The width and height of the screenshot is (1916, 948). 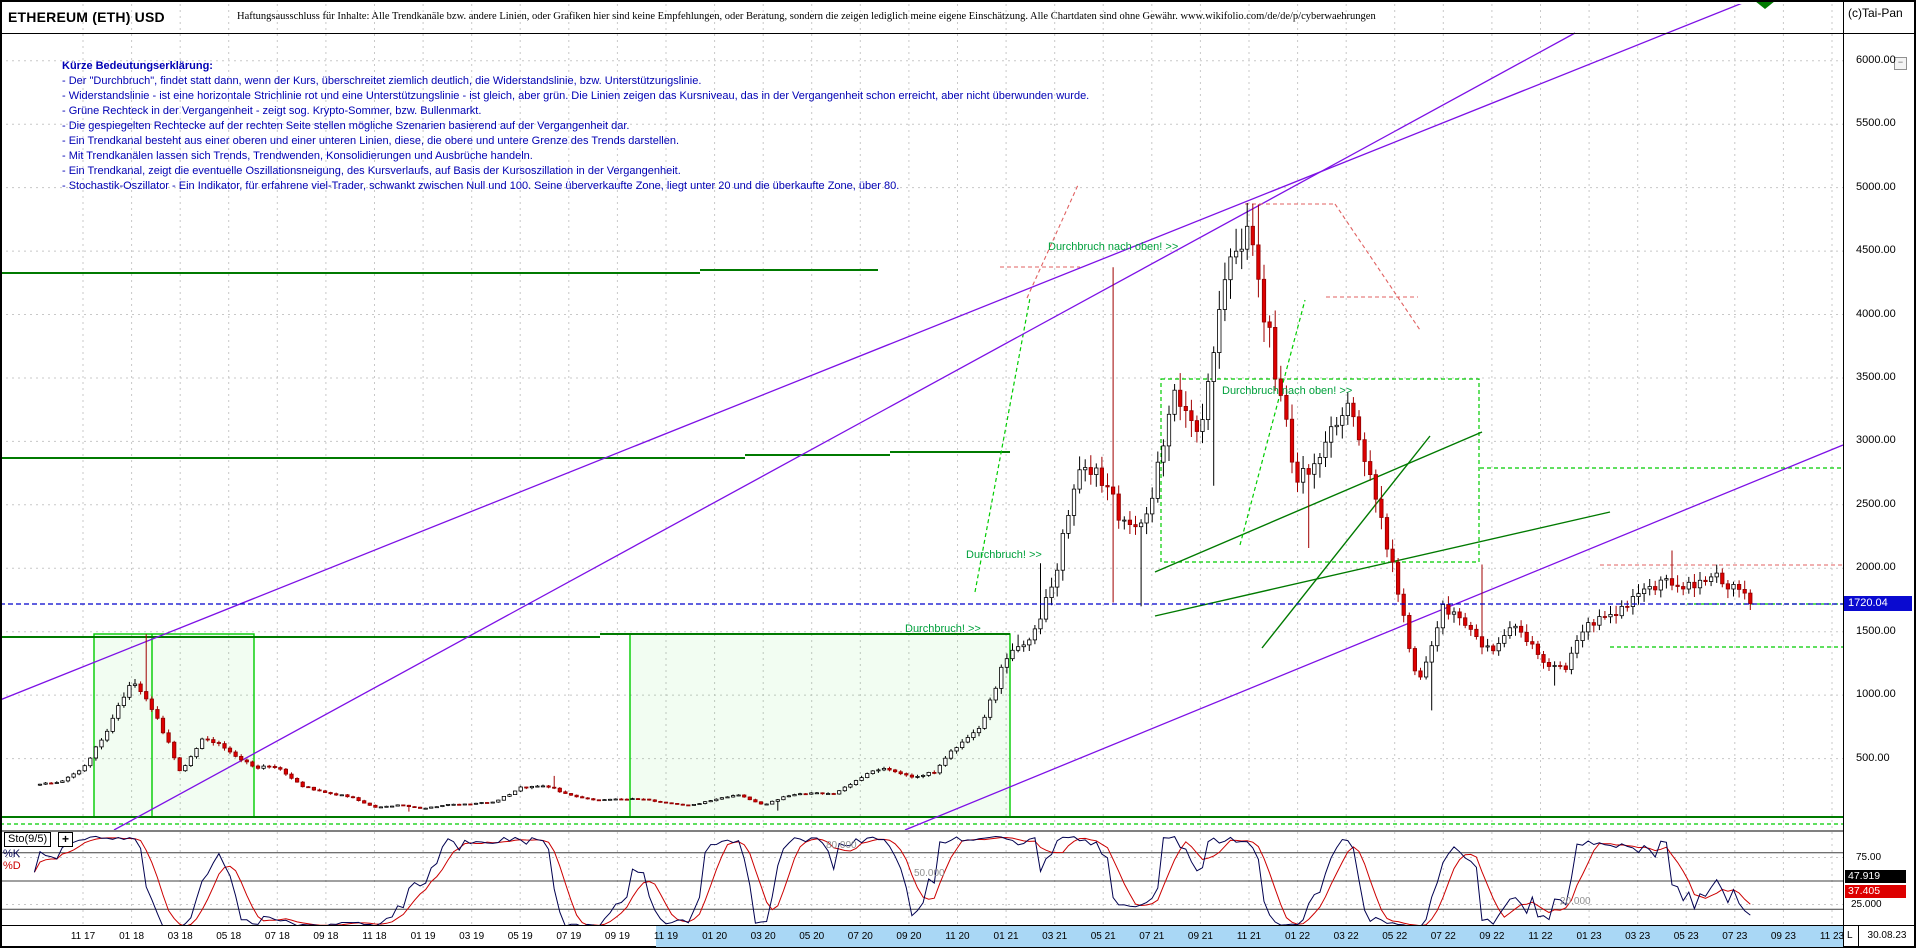 I want to click on date-axis-tick: 09 18, so click(x=326, y=936).